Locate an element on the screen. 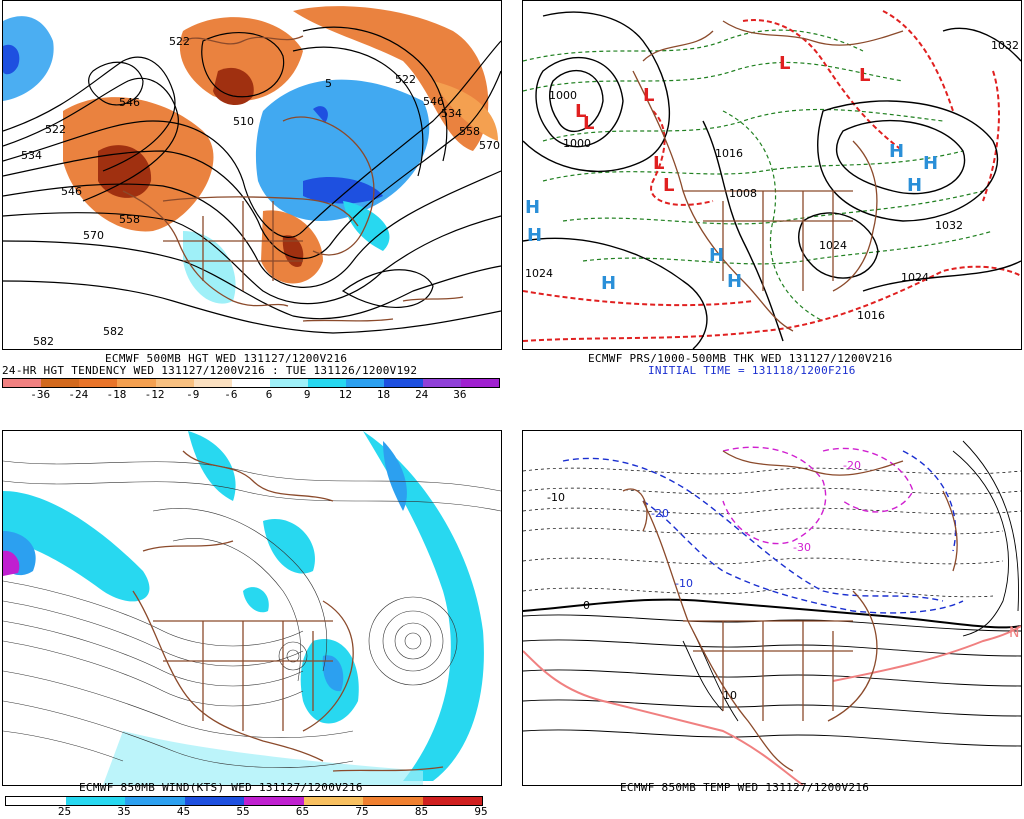 The image size is (1024, 819). colorbar-tick-label: 85 is located at coordinates (421, 811).